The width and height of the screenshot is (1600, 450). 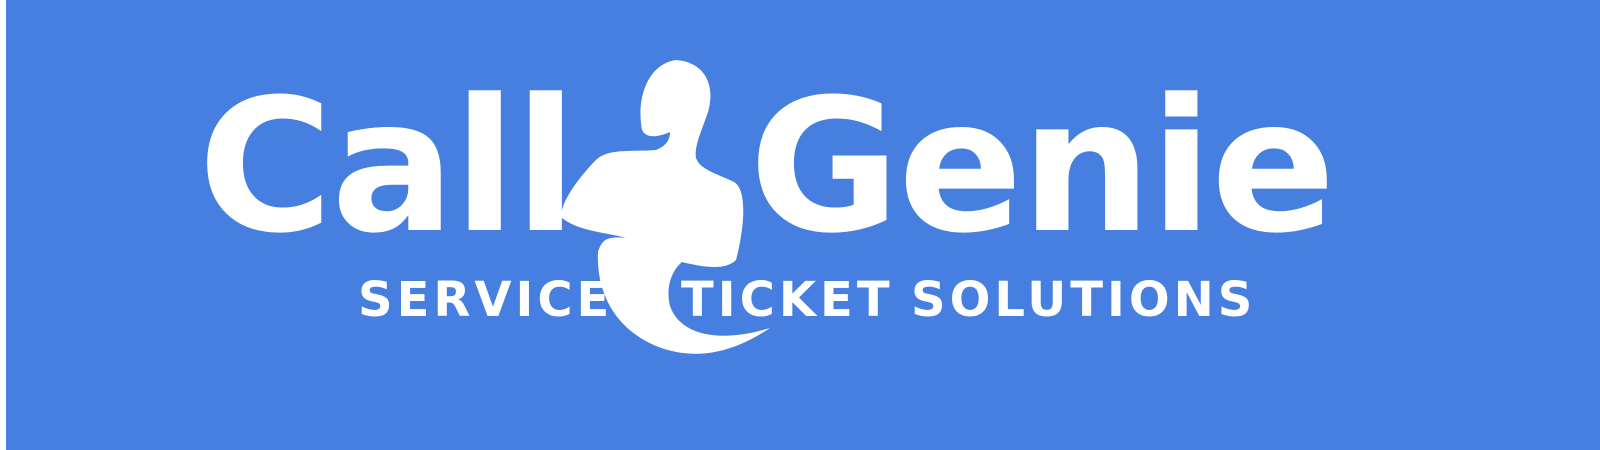 I want to click on genie-silhouette-icon, so click(x=665, y=207).